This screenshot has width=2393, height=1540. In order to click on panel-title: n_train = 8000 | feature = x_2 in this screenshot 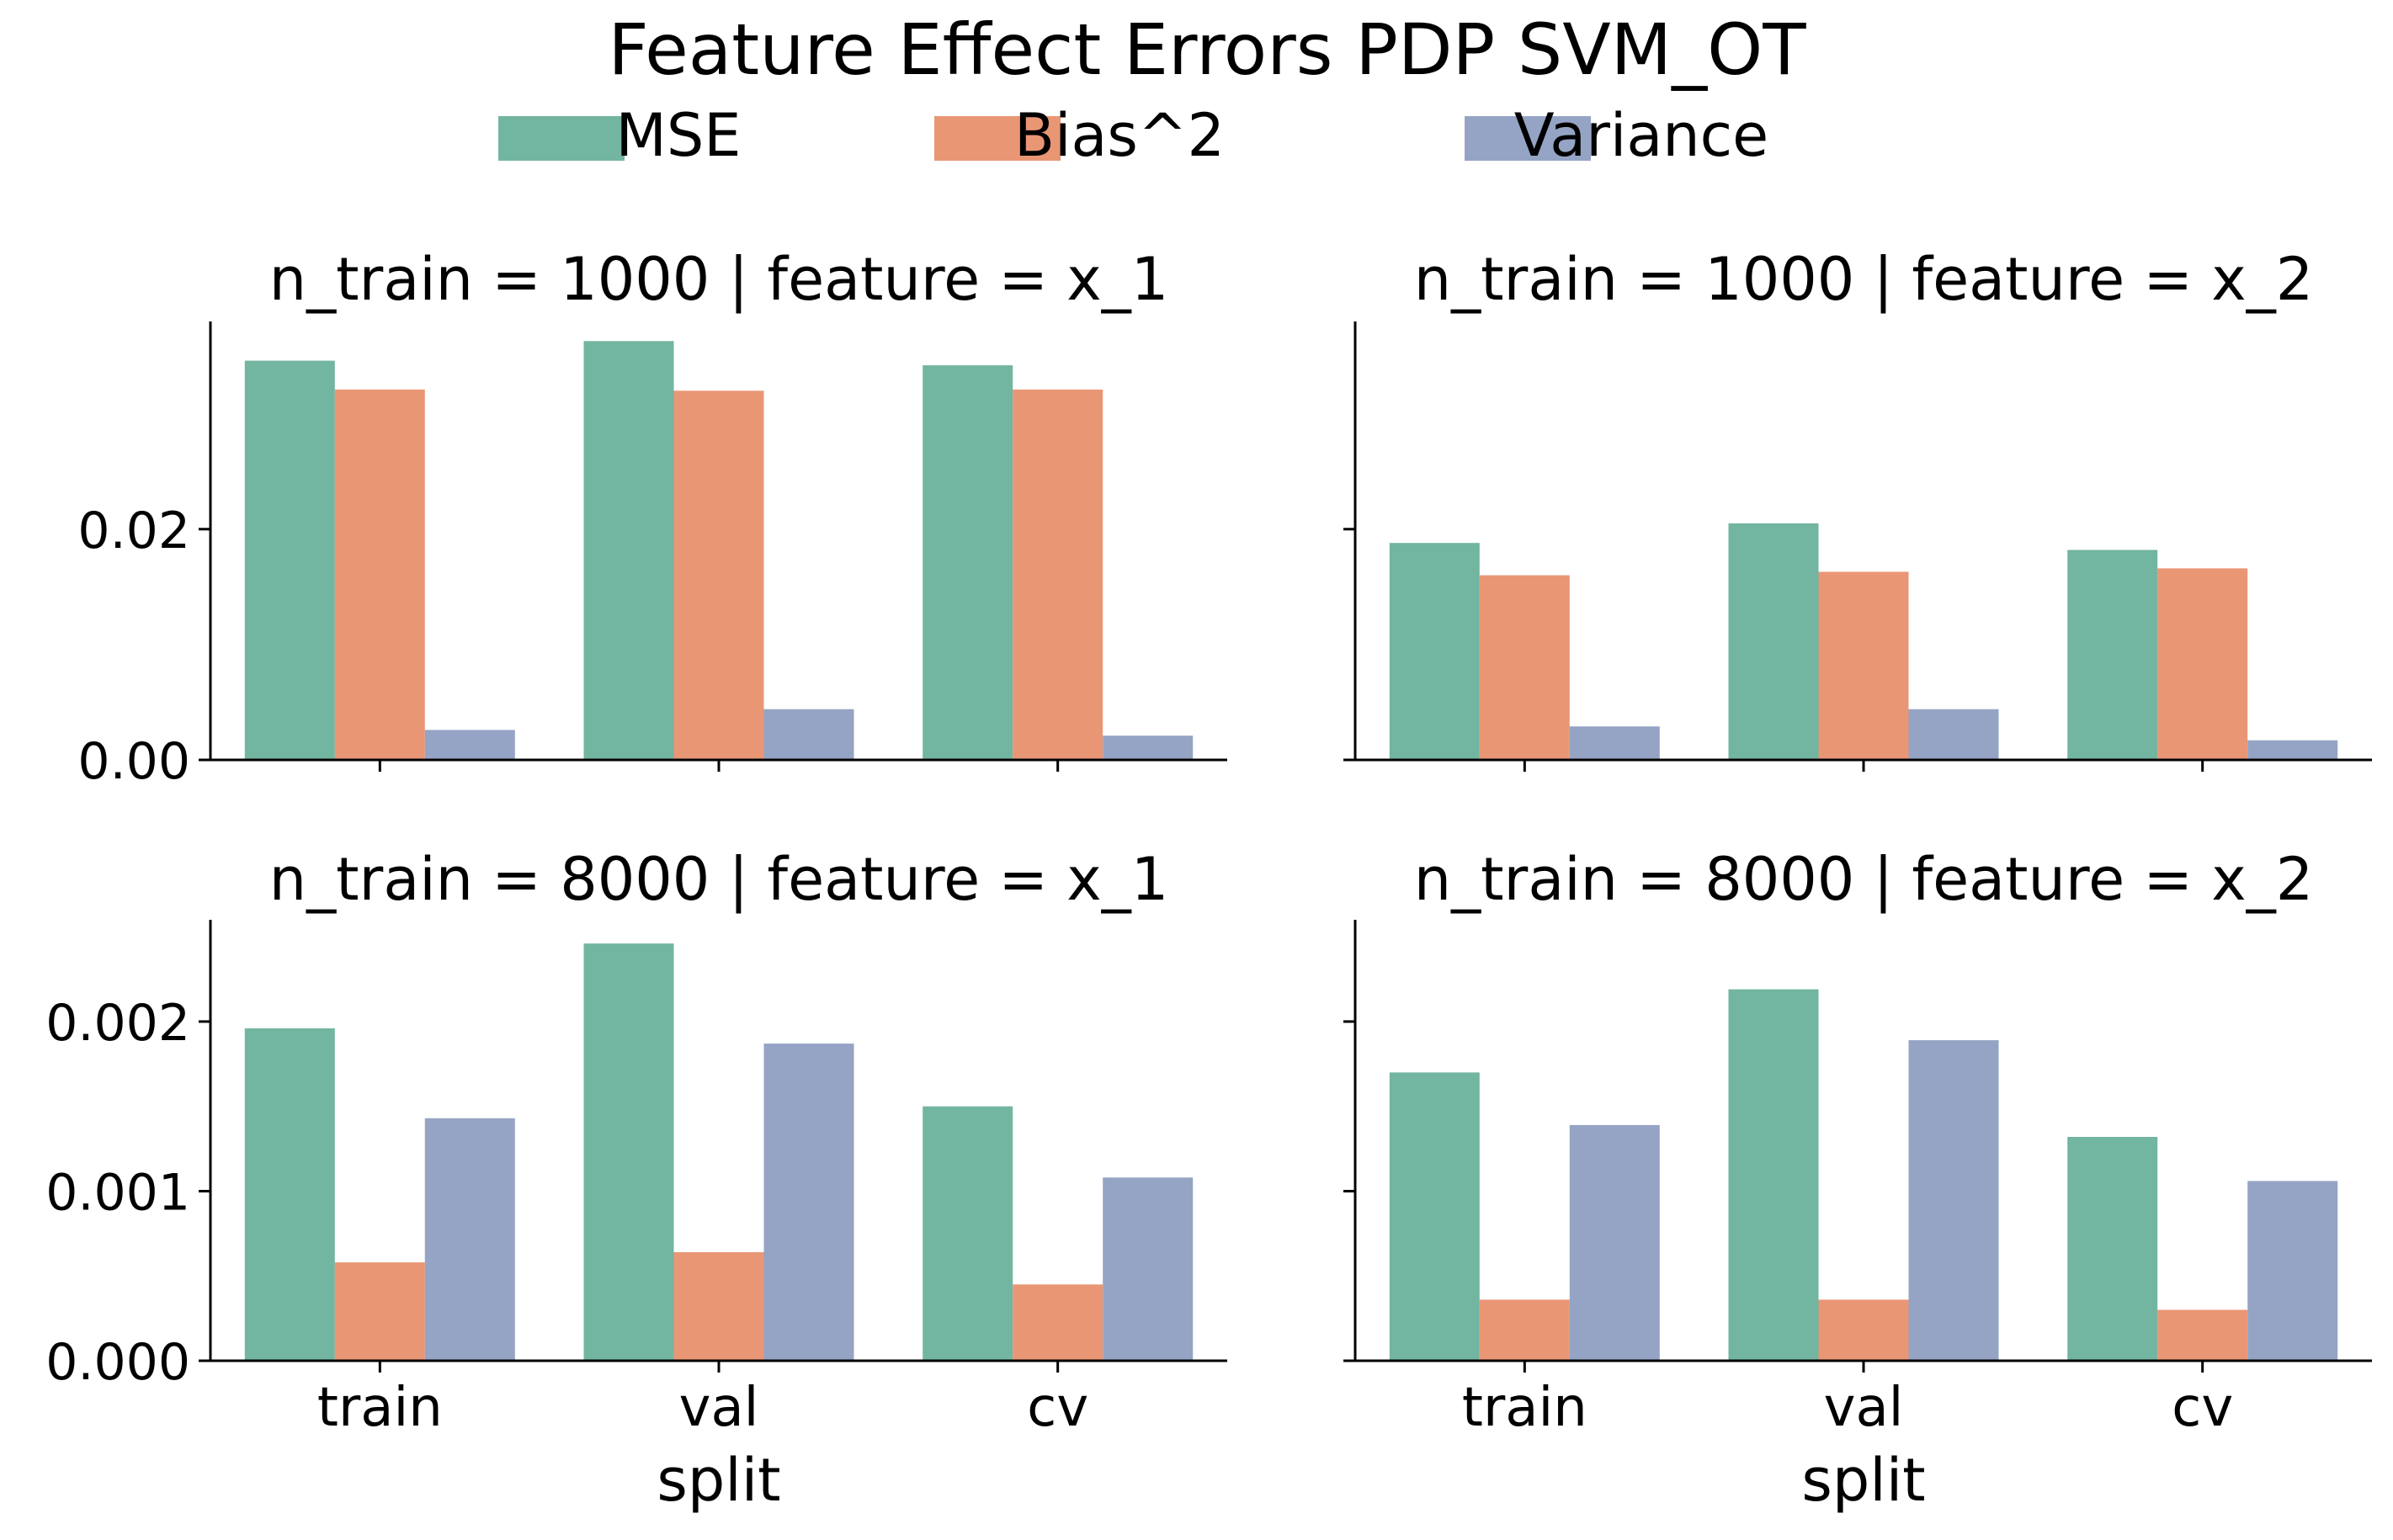, I will do `click(1864, 879)`.